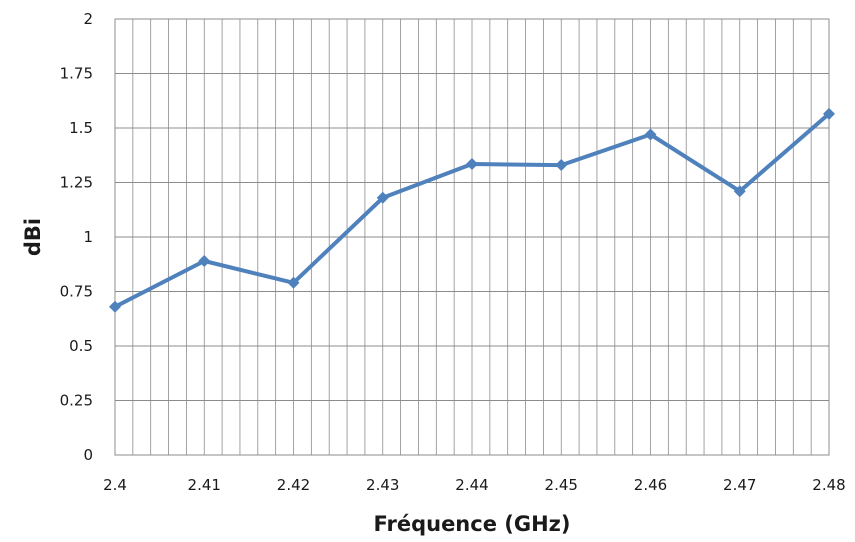 This screenshot has width=855, height=542. I want to click on x-tick-label: 2.45, so click(561, 485).